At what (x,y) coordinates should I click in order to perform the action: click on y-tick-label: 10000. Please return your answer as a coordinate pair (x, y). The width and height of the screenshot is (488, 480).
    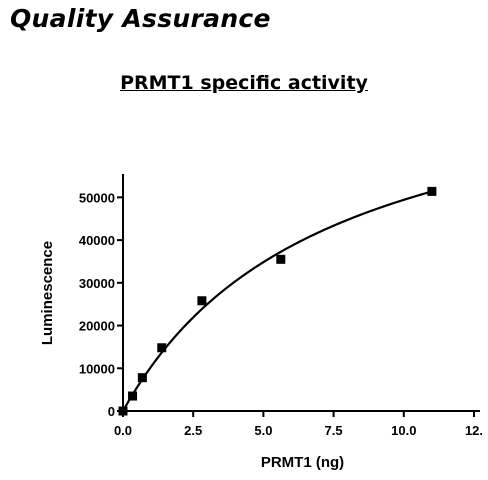
    Looking at the image, I should click on (97, 368).